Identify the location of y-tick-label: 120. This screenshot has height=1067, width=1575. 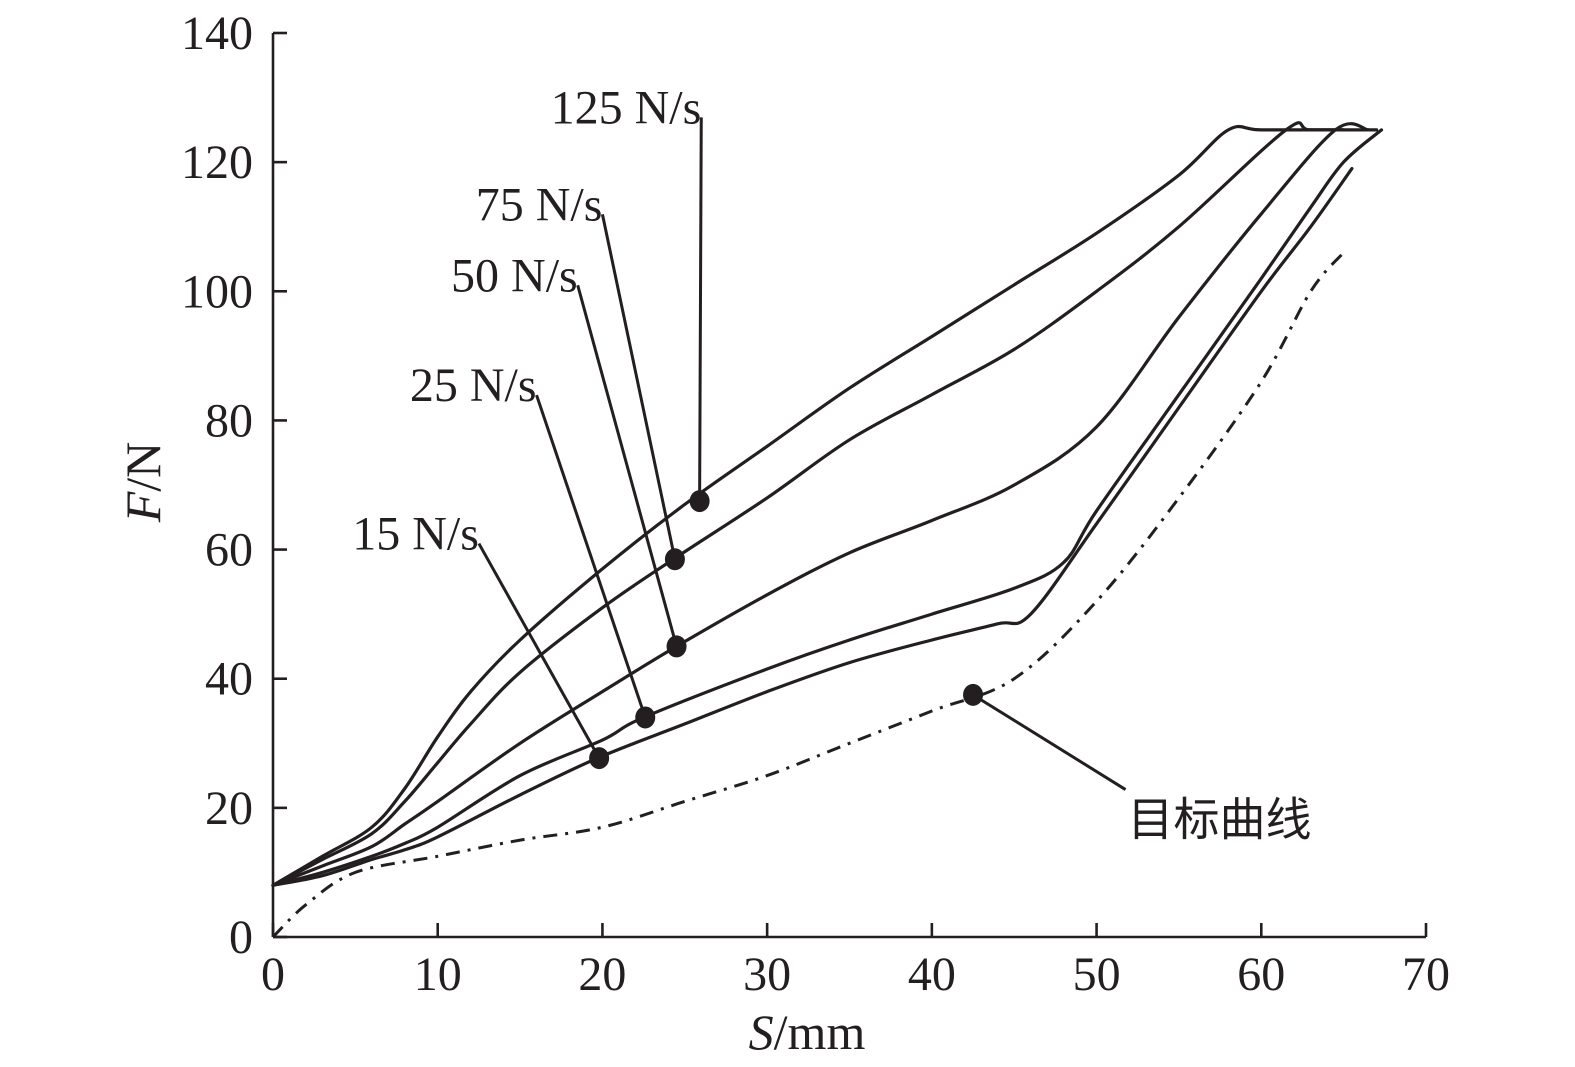
(217, 162).